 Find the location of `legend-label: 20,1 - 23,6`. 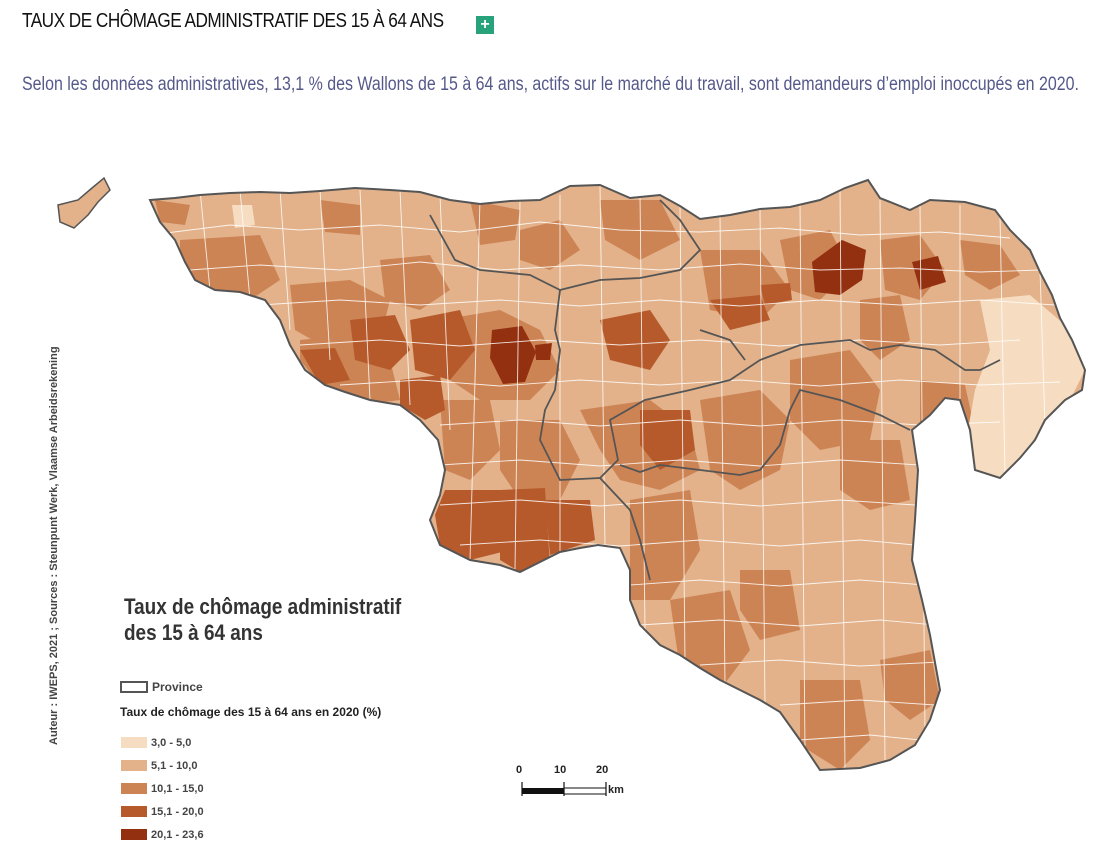

legend-label: 20,1 - 23,6 is located at coordinates (177, 834).